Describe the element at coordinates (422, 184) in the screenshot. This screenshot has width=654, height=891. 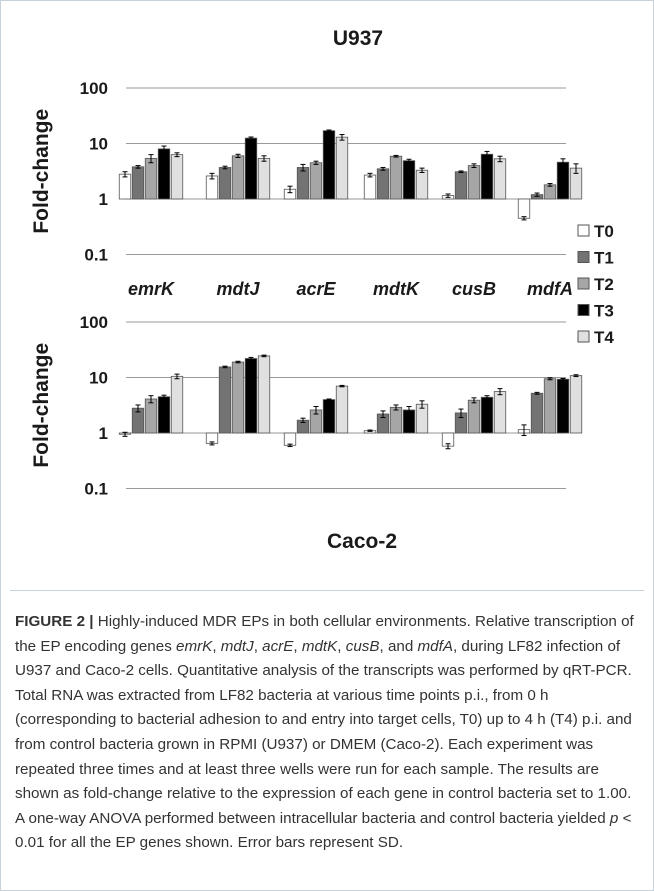
I see `bar-t4-mdtK` at that location.